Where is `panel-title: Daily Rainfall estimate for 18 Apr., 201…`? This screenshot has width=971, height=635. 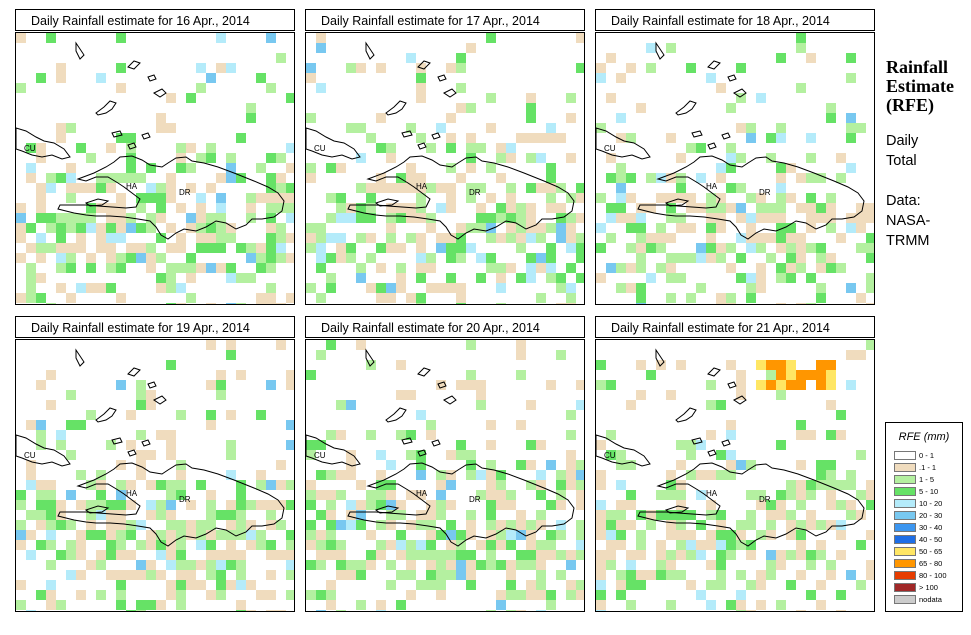 panel-title: Daily Rainfall estimate for 18 Apr., 201… is located at coordinates (735, 20).